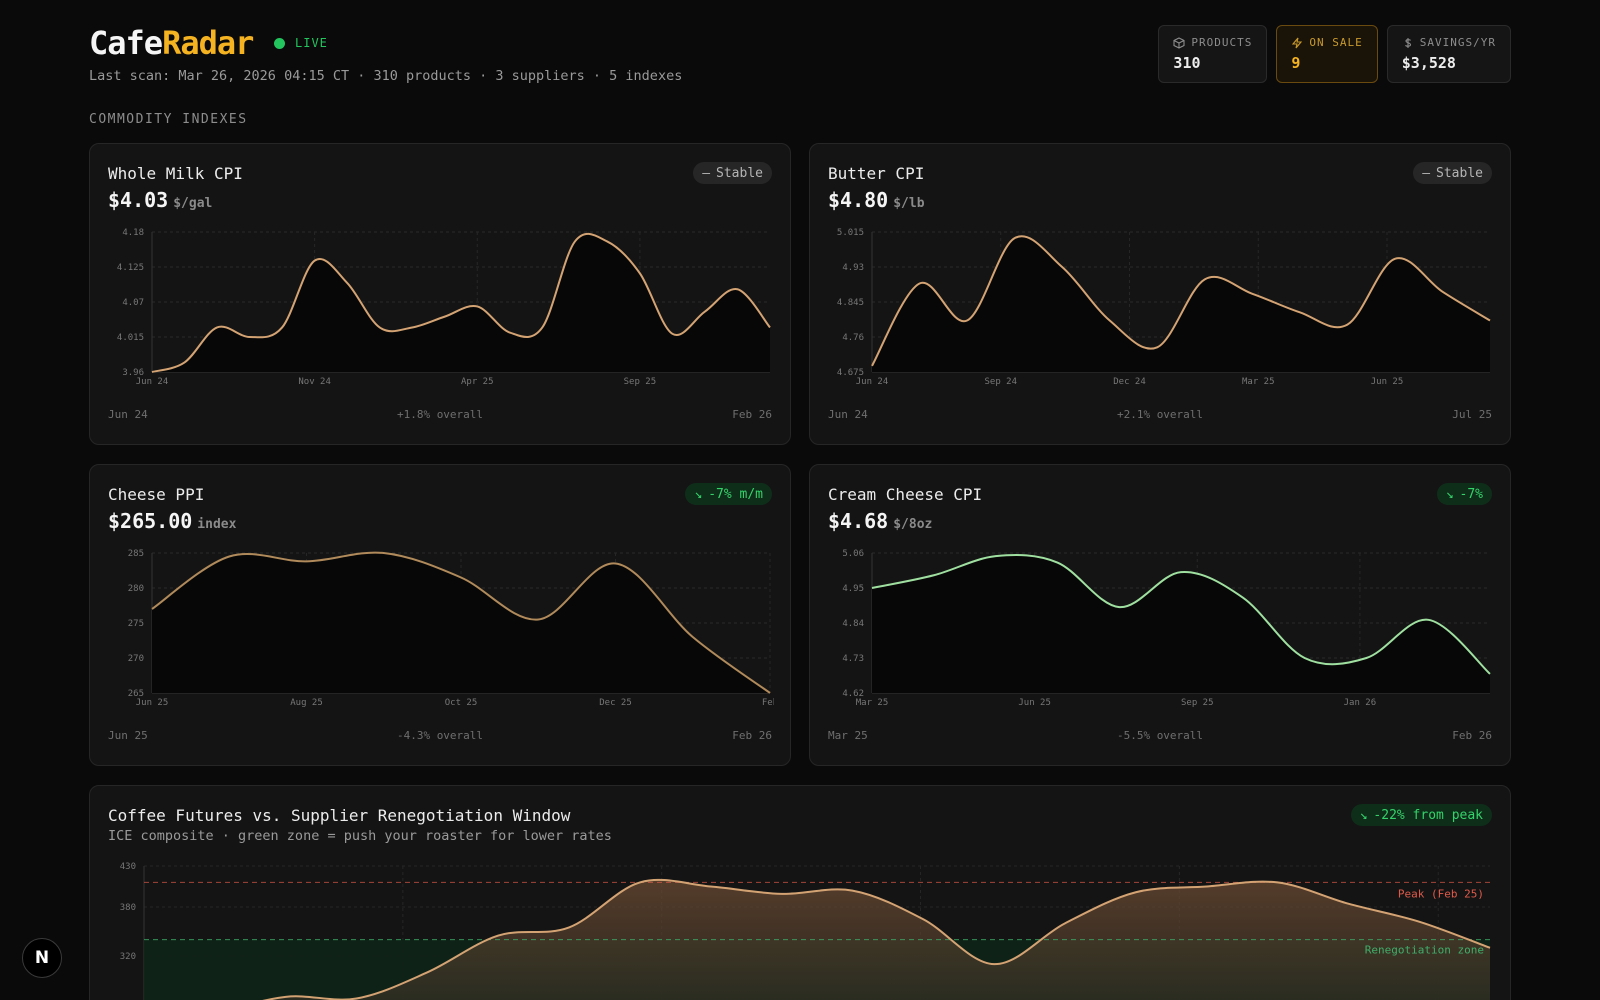  What do you see at coordinates (1000, 382) in the screenshot?
I see `x-tick-label: Sep 24` at bounding box center [1000, 382].